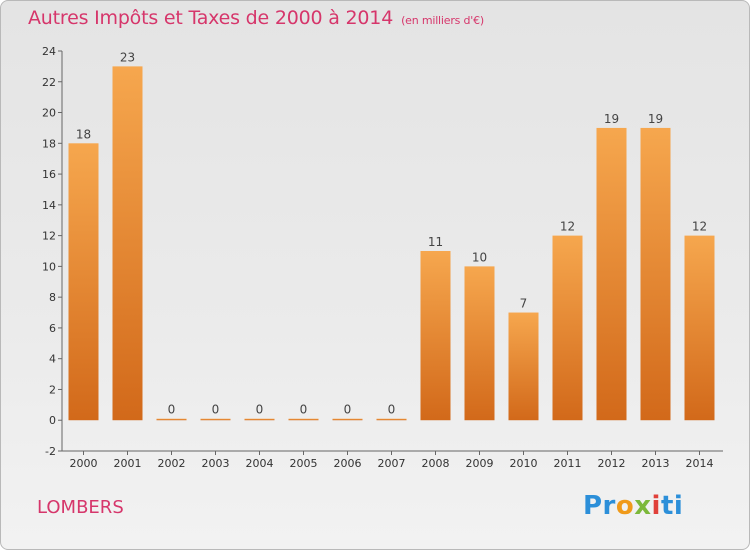 This screenshot has width=750, height=550. Describe the element at coordinates (568, 463) in the screenshot. I see `x-tick-label: 2011` at that location.